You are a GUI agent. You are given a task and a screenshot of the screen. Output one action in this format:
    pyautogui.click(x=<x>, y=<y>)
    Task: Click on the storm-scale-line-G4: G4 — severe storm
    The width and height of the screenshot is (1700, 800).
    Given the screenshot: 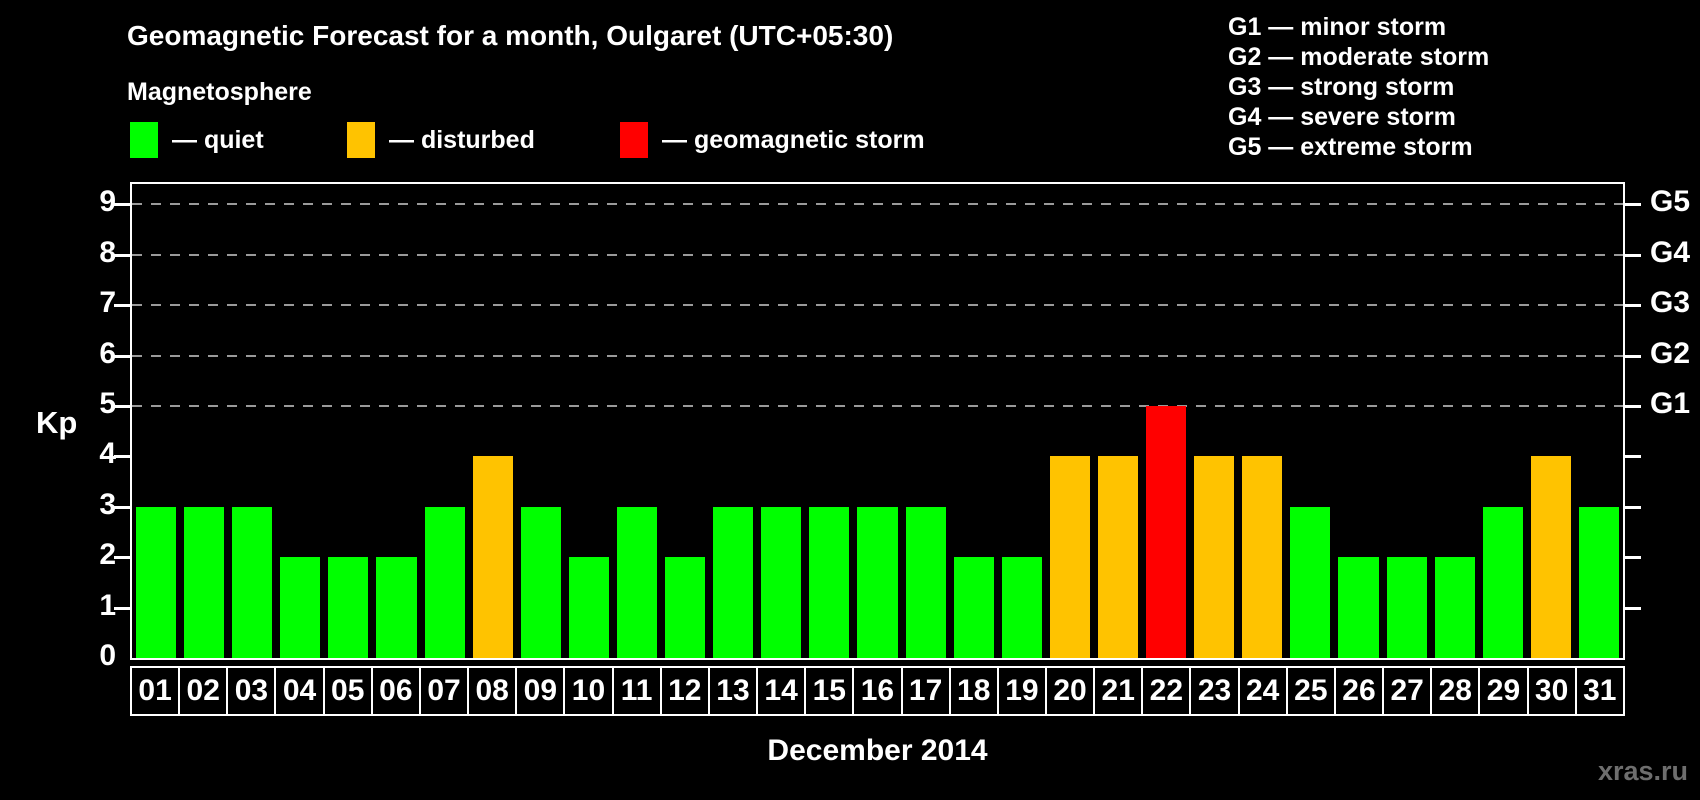 What is the action you would take?
    pyautogui.click(x=1342, y=117)
    